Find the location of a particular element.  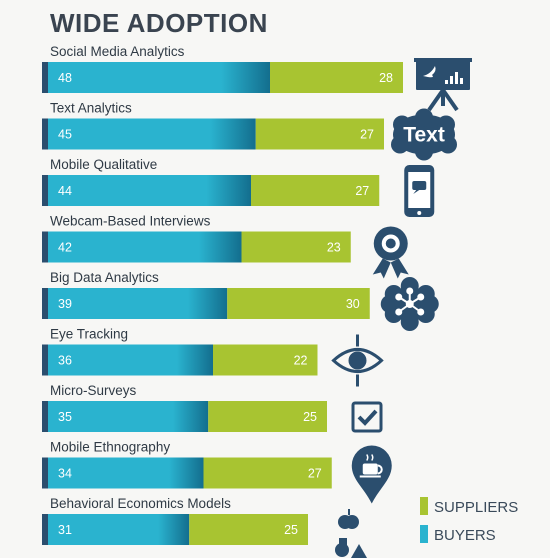

apple-shapes-icon is located at coordinates (351, 533).